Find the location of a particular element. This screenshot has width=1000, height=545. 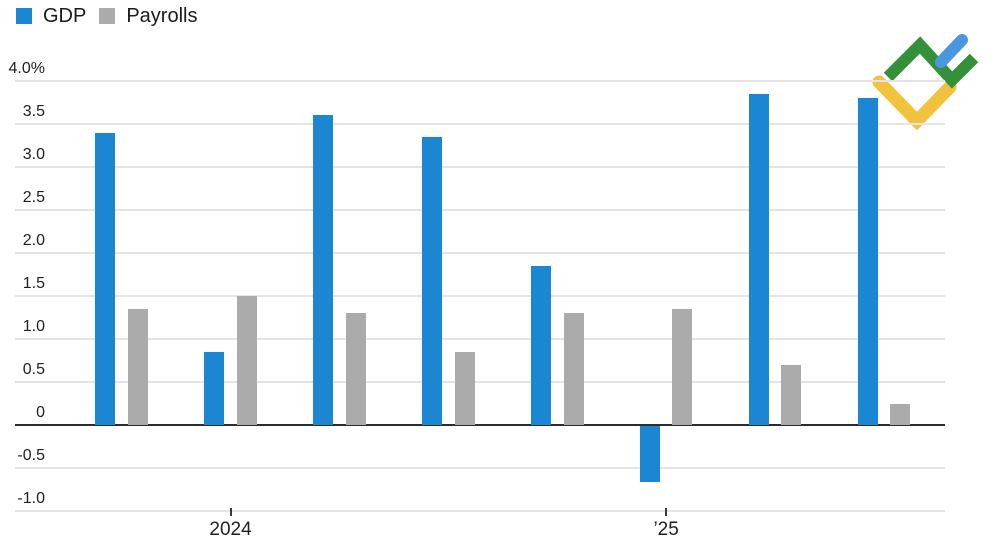

x-axis-label: 2024 is located at coordinates (230, 529).